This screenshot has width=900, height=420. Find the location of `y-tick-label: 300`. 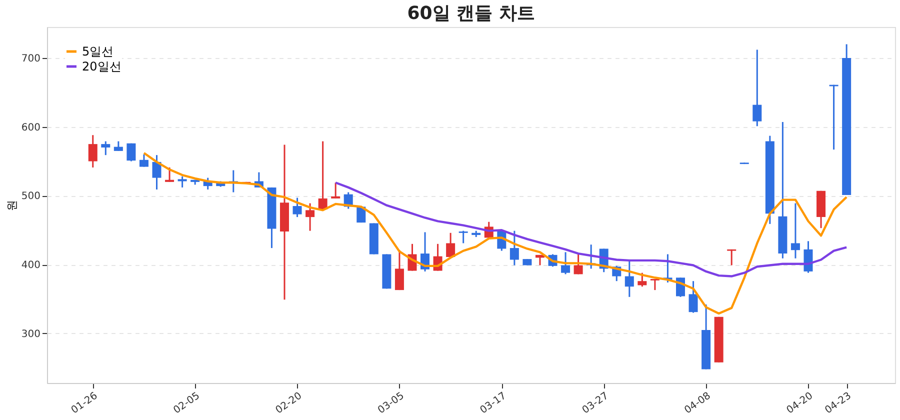

y-tick-label: 300 is located at coordinates (30, 334).